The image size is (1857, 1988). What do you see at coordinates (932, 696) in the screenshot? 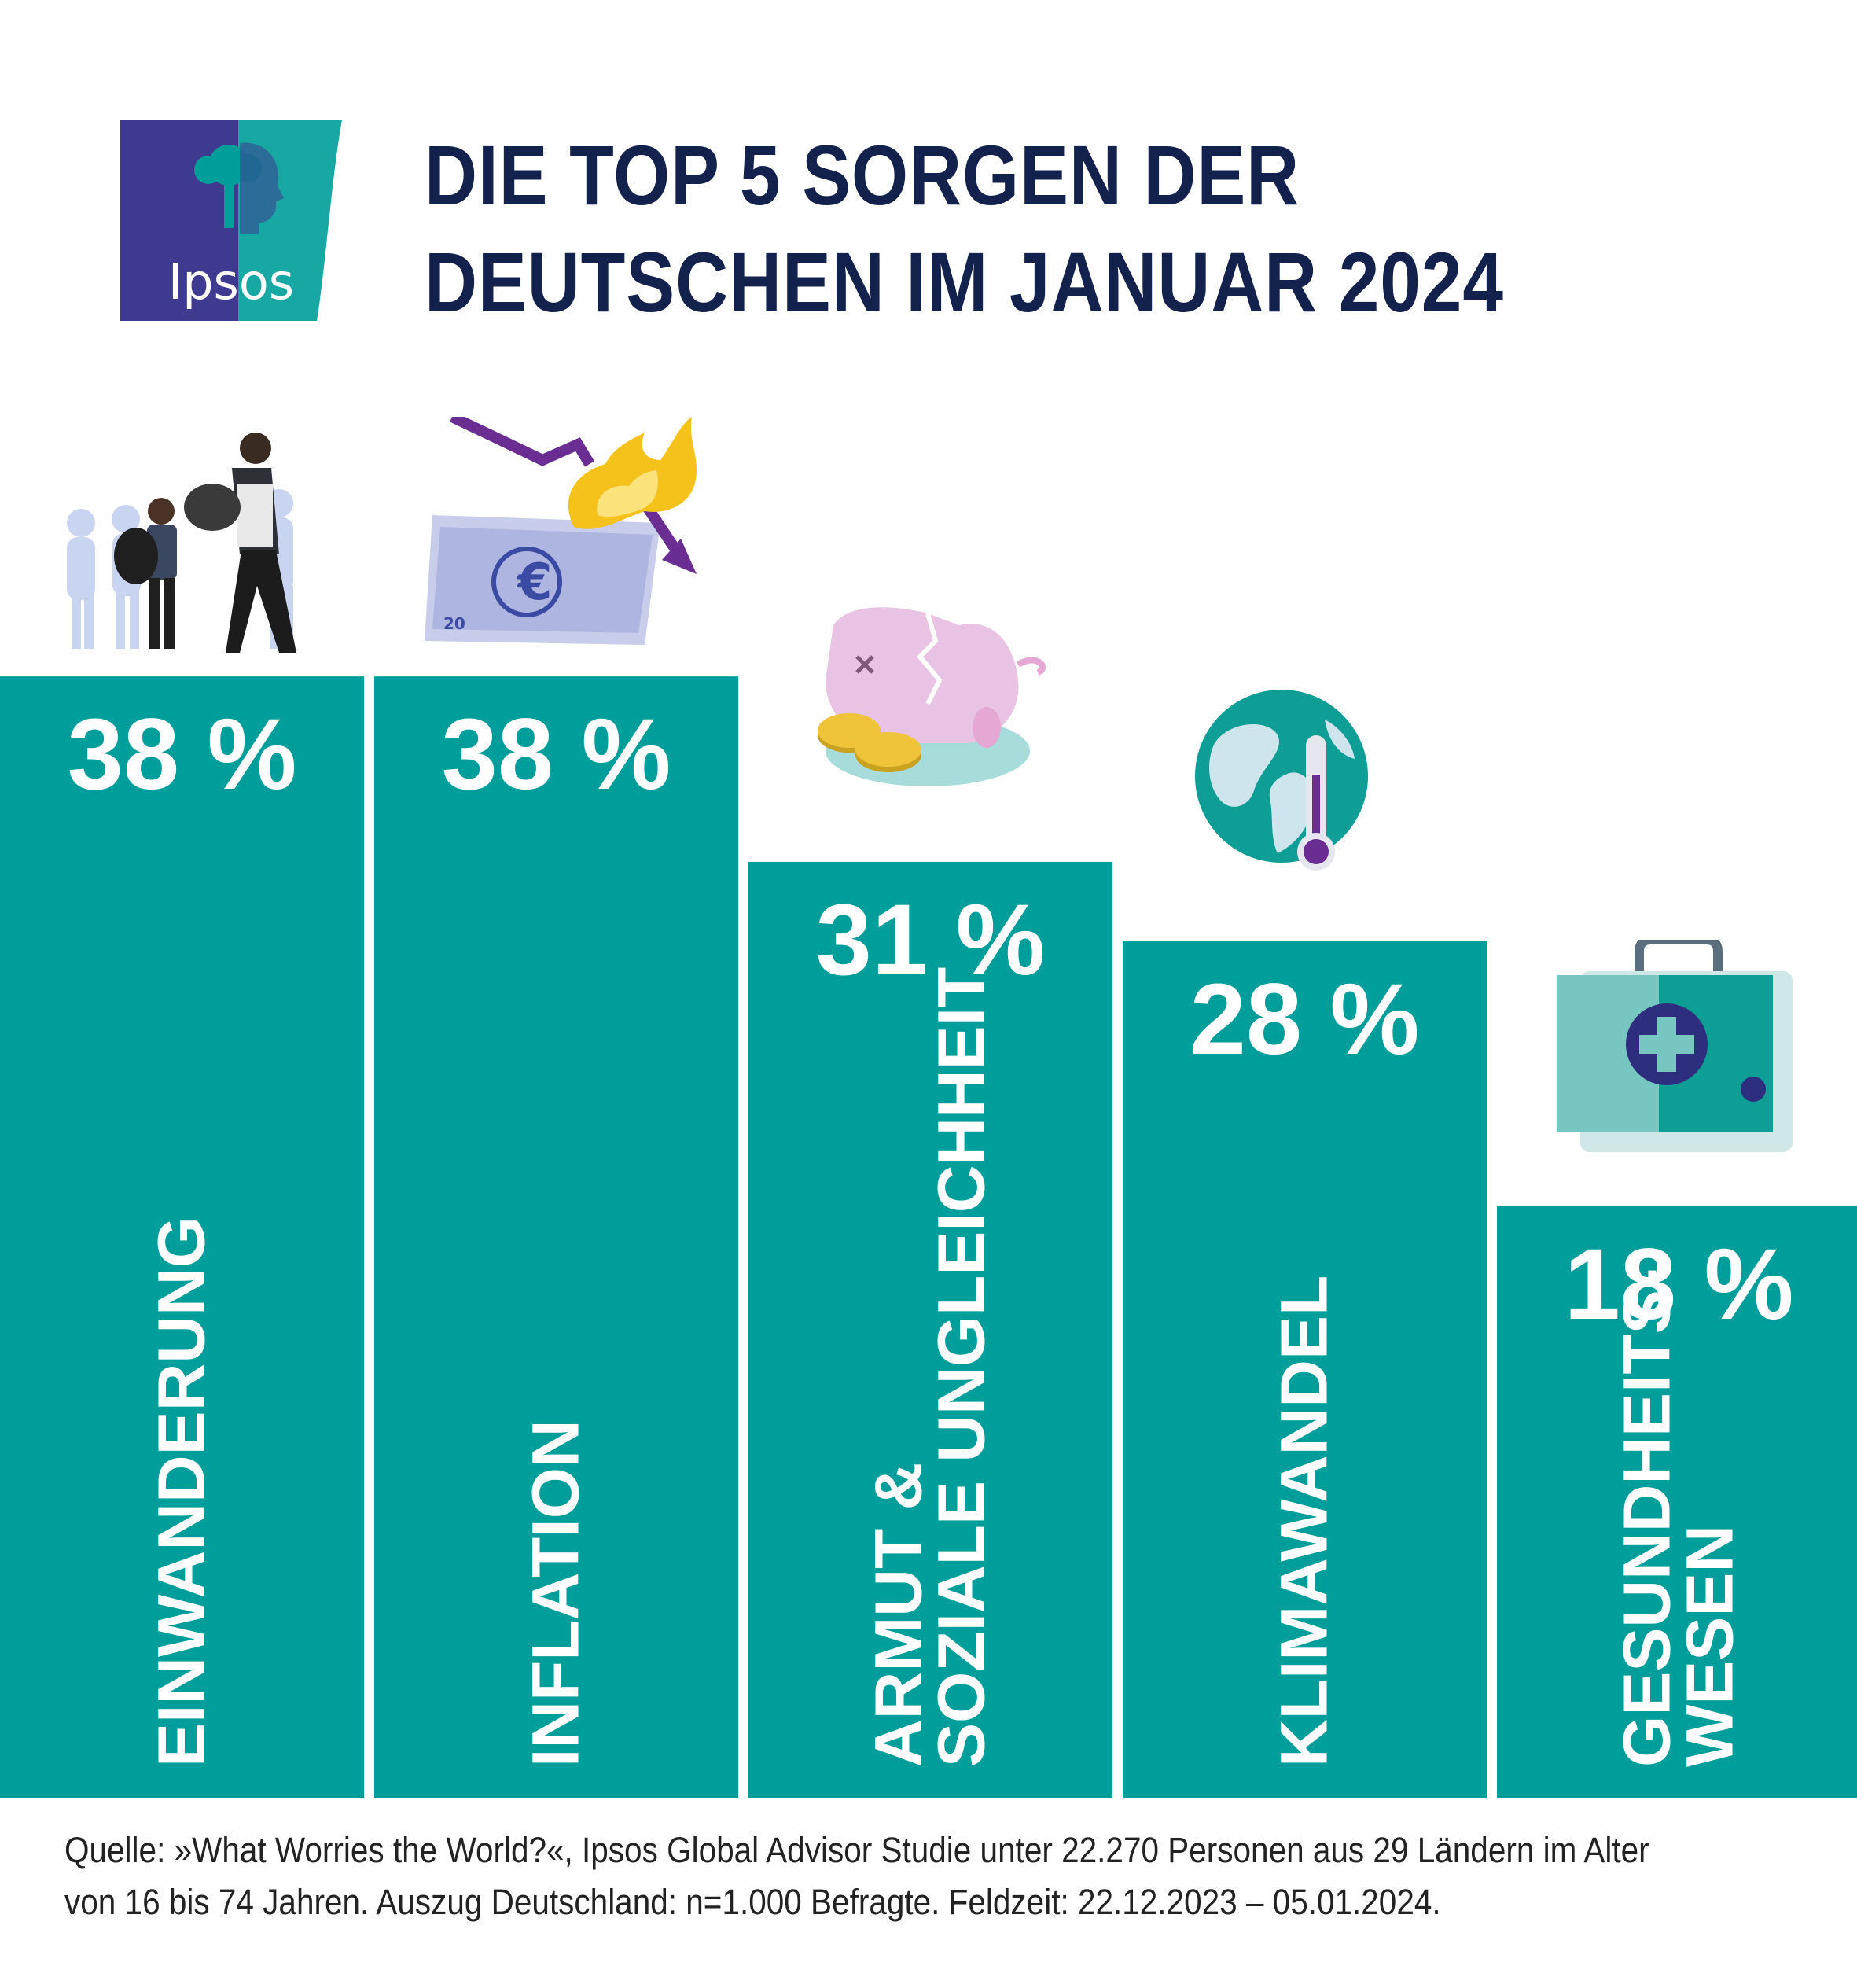
I see `broken-piggy-bank-icon` at bounding box center [932, 696].